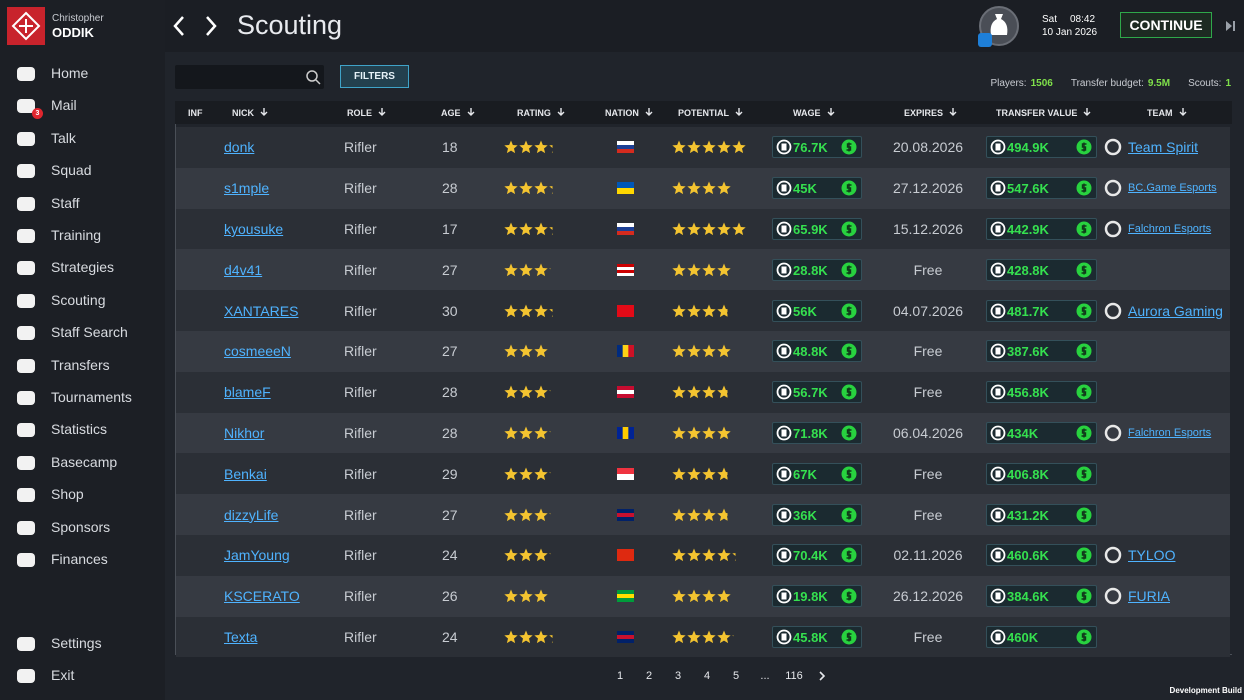 The image size is (1244, 700). I want to click on page-link: 116, so click(794, 676).